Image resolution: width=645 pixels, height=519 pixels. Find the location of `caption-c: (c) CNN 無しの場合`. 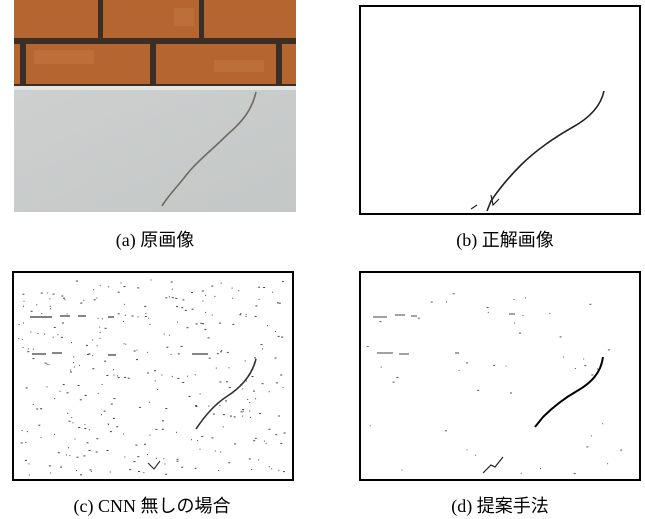

caption-c: (c) CNN 無しの場合 is located at coordinates (152, 506).